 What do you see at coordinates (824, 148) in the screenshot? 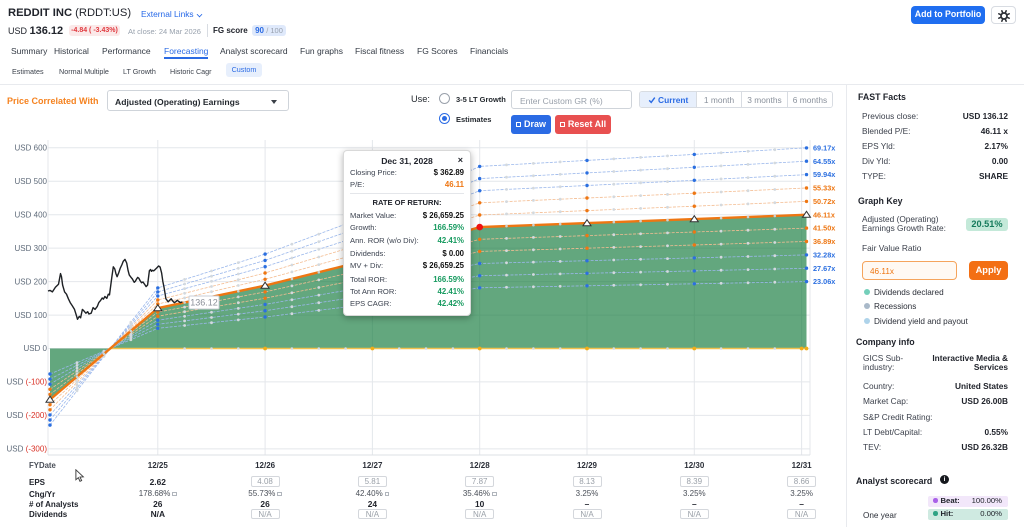
I see `svg-text: 69.17x` at bounding box center [824, 148].